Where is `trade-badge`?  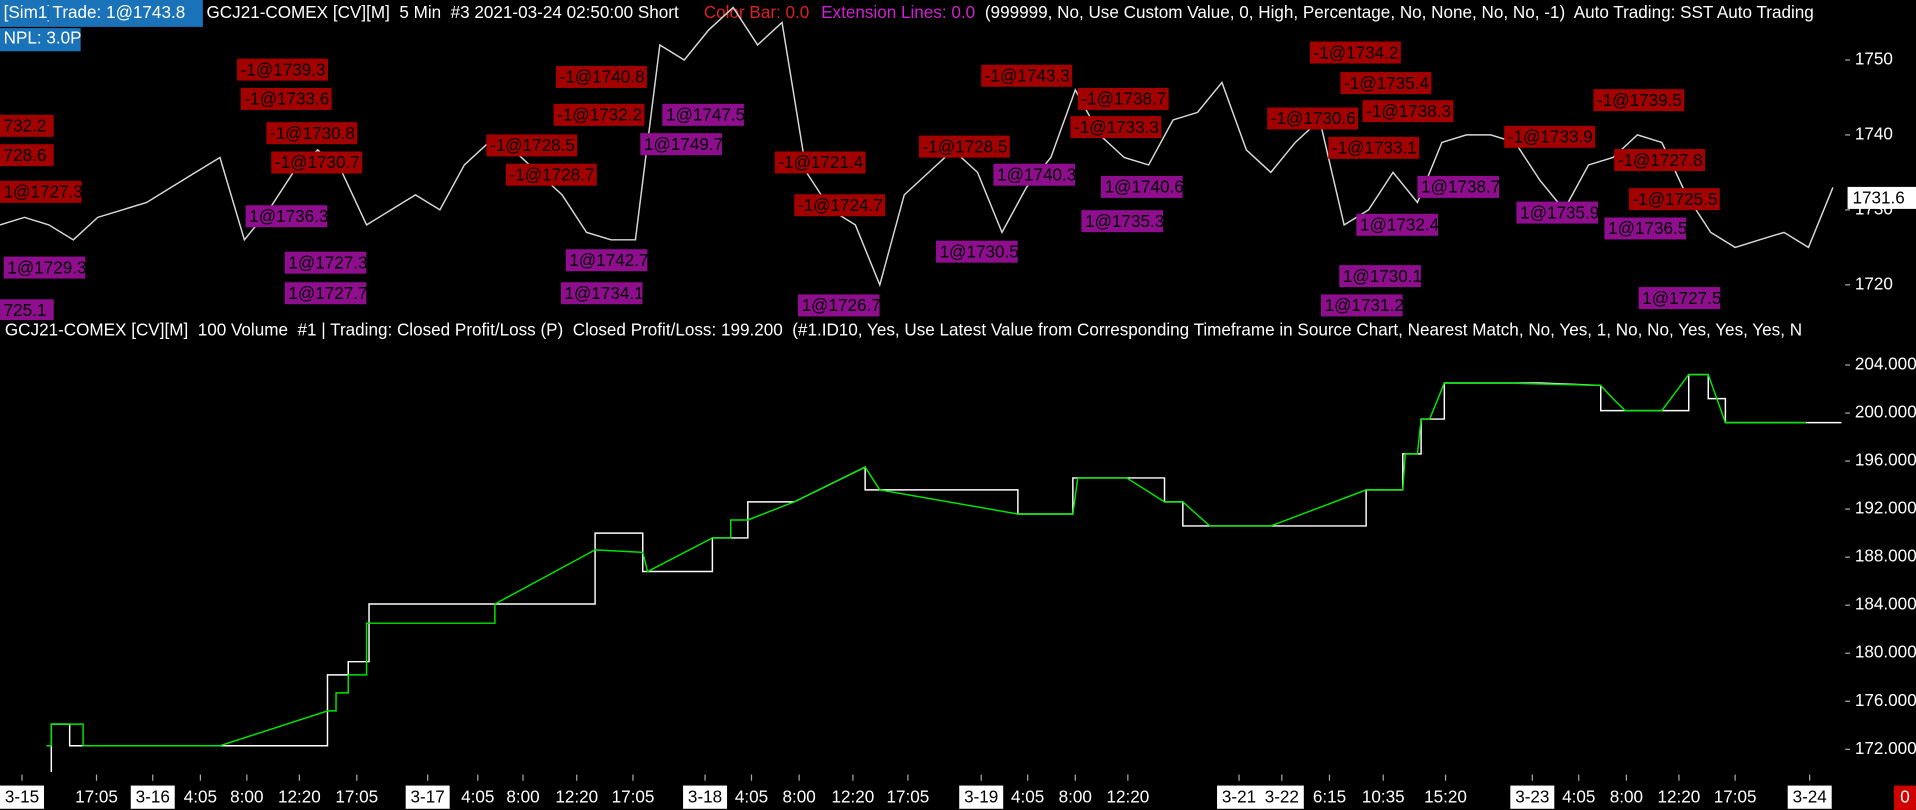
trade-badge is located at coordinates (125, 13).